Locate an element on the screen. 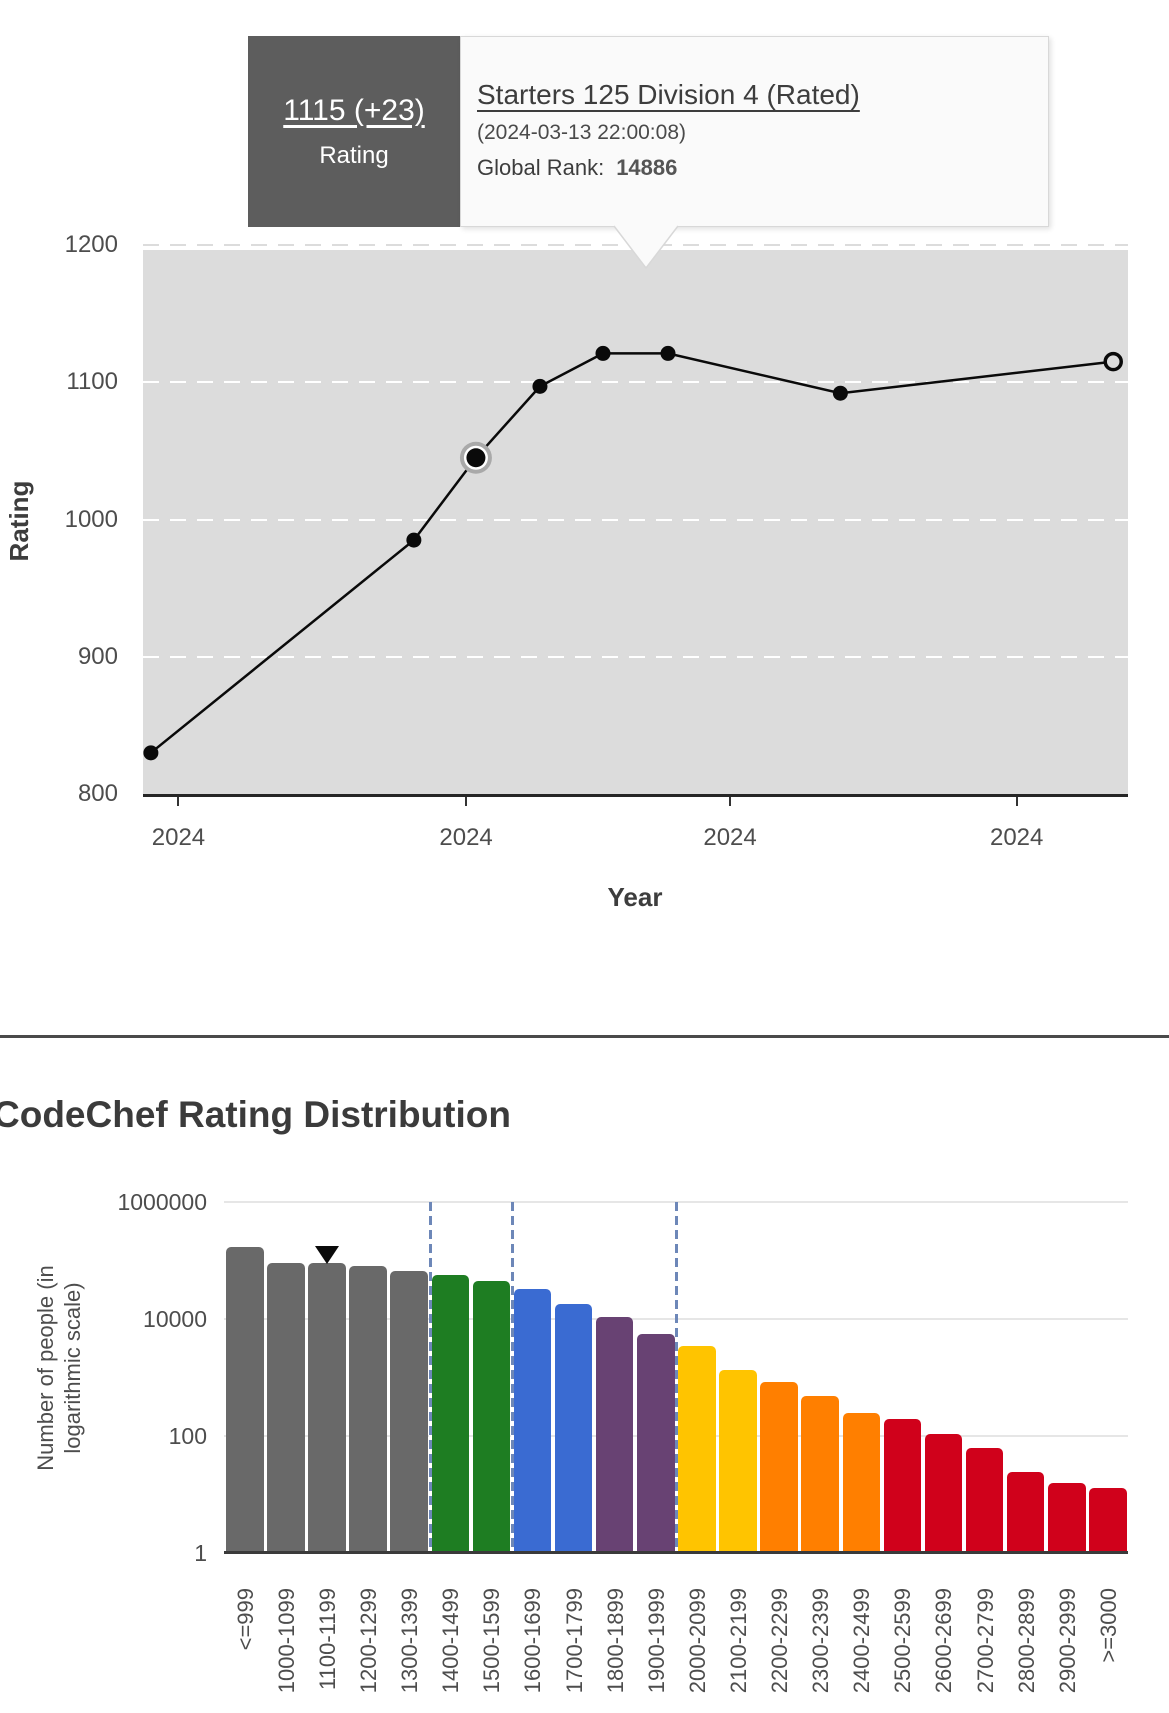 This screenshot has width=1169, height=1713. tooltip-rating-value-link: 1115 (+23) is located at coordinates (354, 110).